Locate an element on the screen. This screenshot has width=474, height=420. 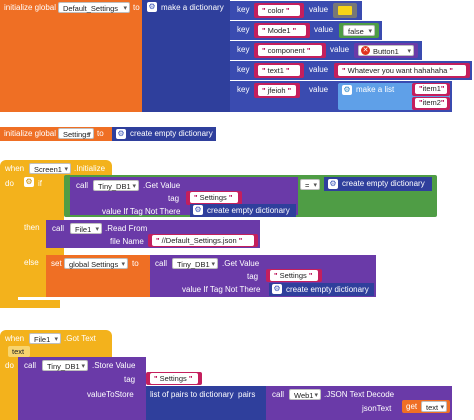
if-label: if is located at coordinates (40, 183).